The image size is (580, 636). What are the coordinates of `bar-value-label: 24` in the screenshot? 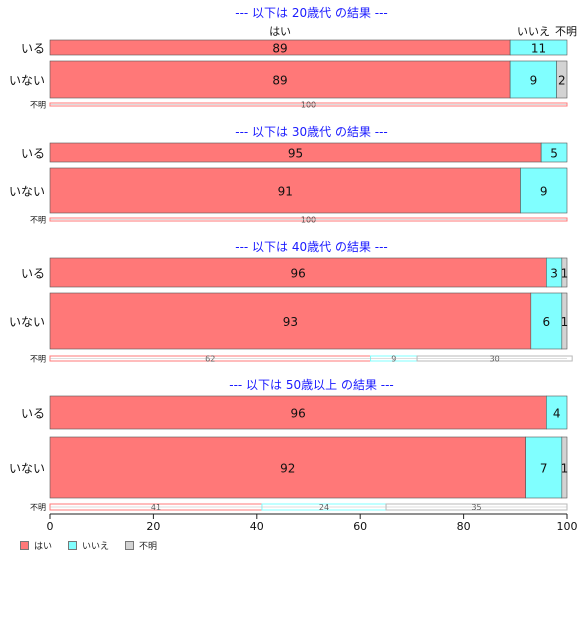 It's located at (324, 507).